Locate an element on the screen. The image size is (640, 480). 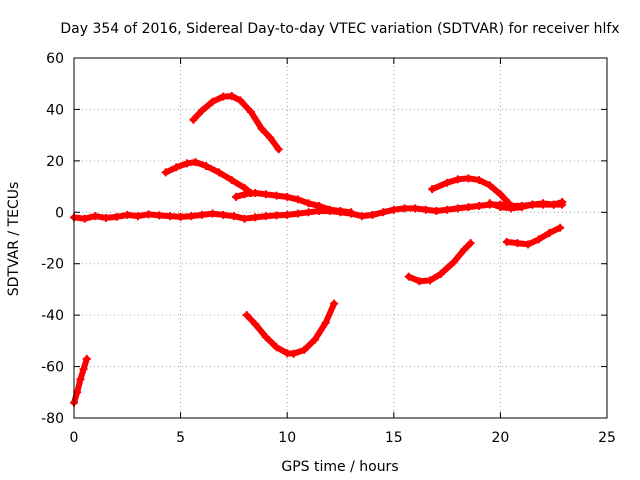
y-tick-label: -80 is located at coordinates (52, 419).